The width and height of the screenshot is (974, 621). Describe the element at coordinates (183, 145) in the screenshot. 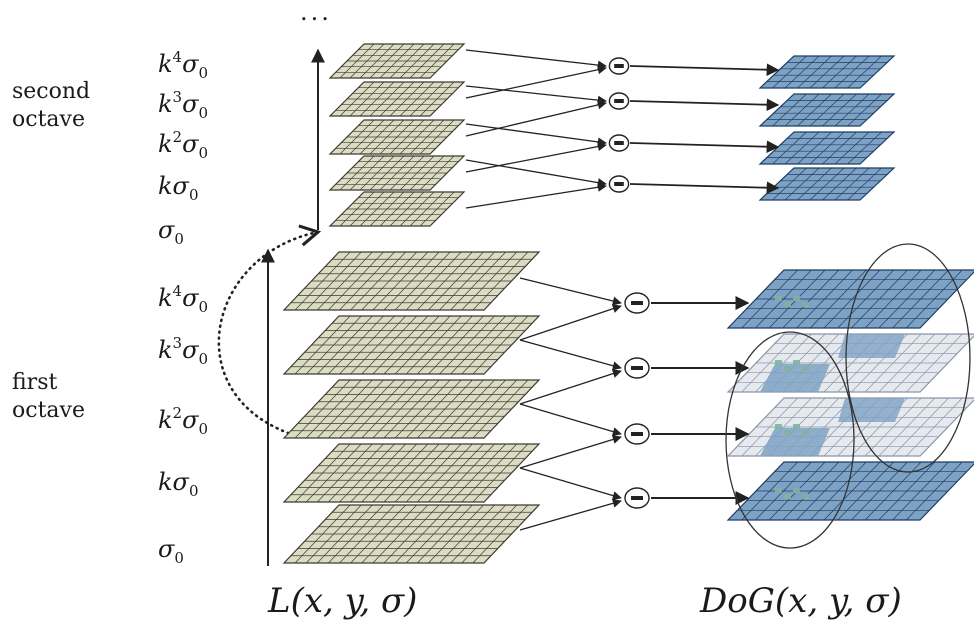

I see `second-octave-scale-label: k2σ0` at that location.